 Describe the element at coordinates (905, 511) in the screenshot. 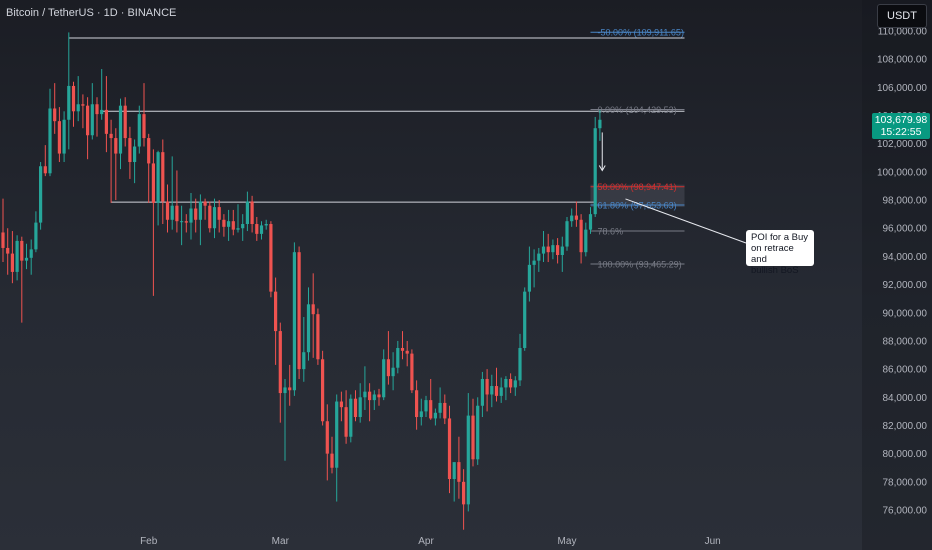

I see `price-tick-label: 76,000.00` at that location.